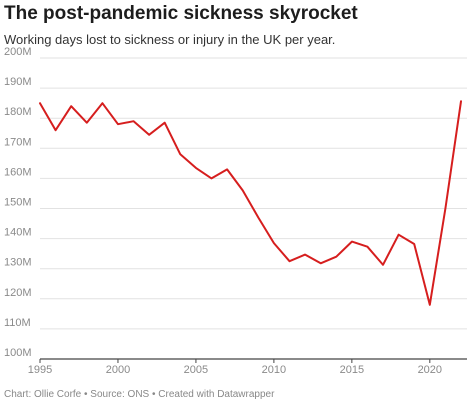  What do you see at coordinates (18, 353) in the screenshot?
I see `y-tick-label: 100M` at bounding box center [18, 353].